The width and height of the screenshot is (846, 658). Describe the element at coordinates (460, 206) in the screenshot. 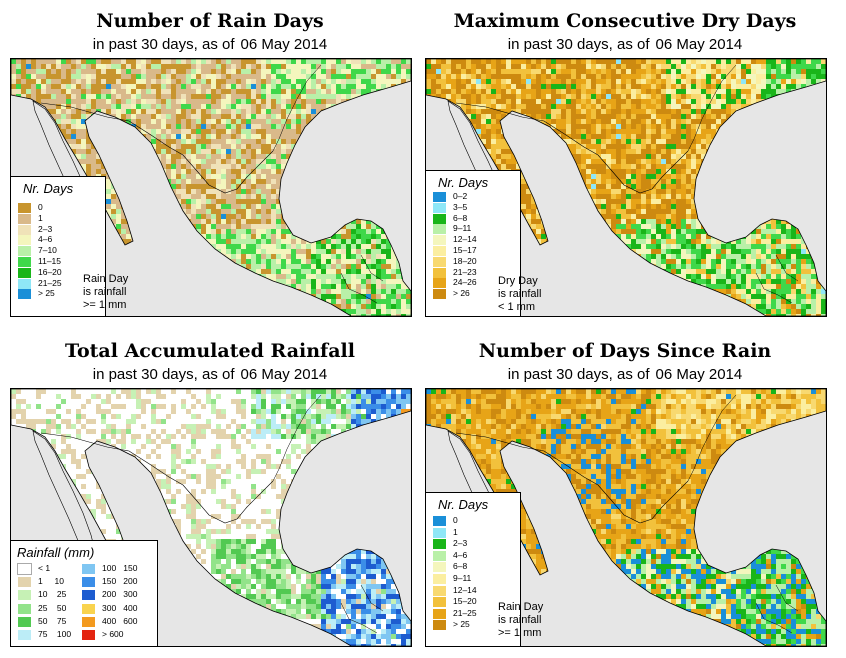

I see `legend-label: 3–5` at that location.